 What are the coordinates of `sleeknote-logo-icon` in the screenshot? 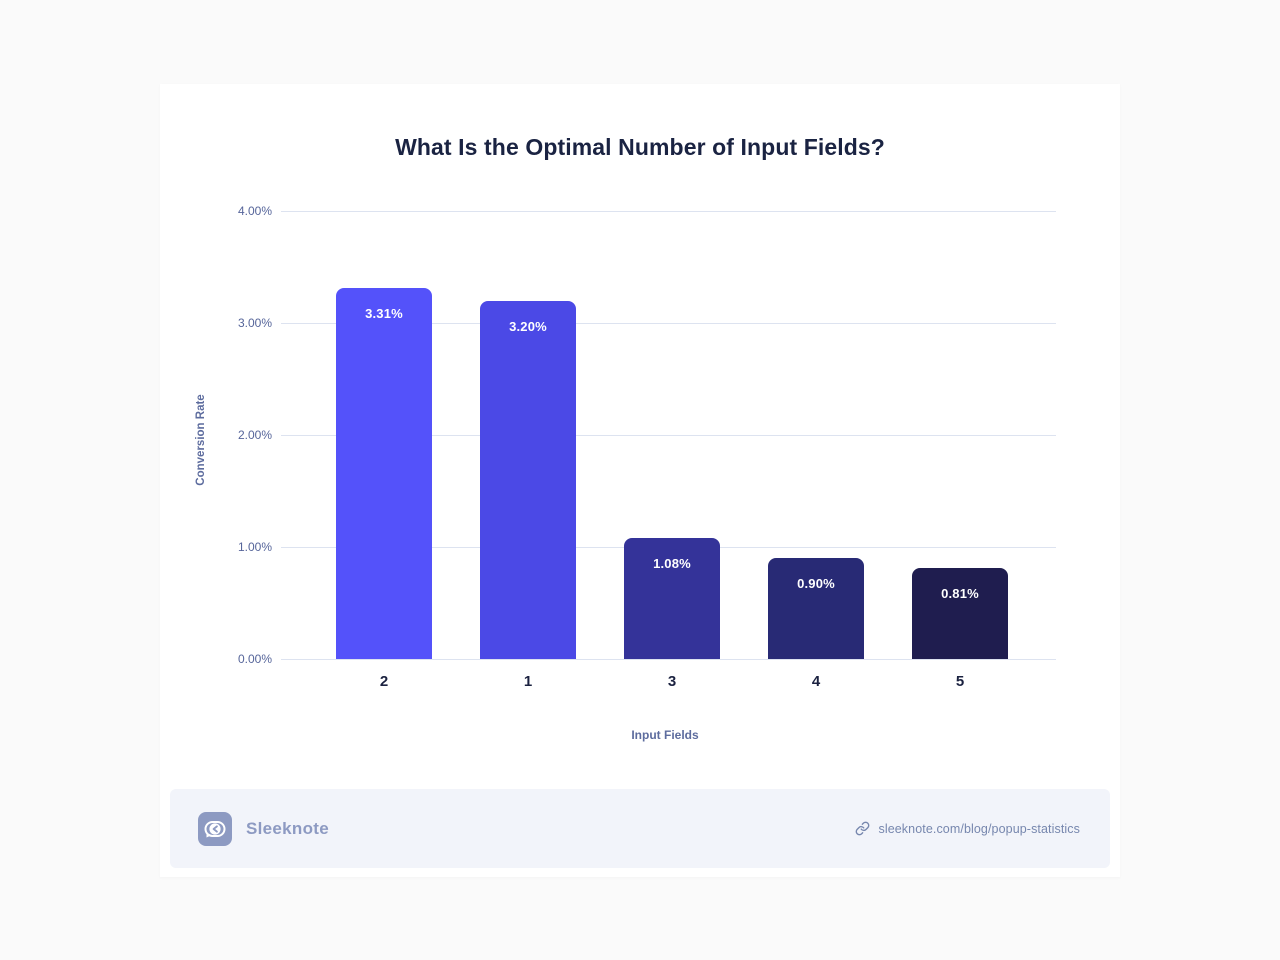 It's located at (215, 828).